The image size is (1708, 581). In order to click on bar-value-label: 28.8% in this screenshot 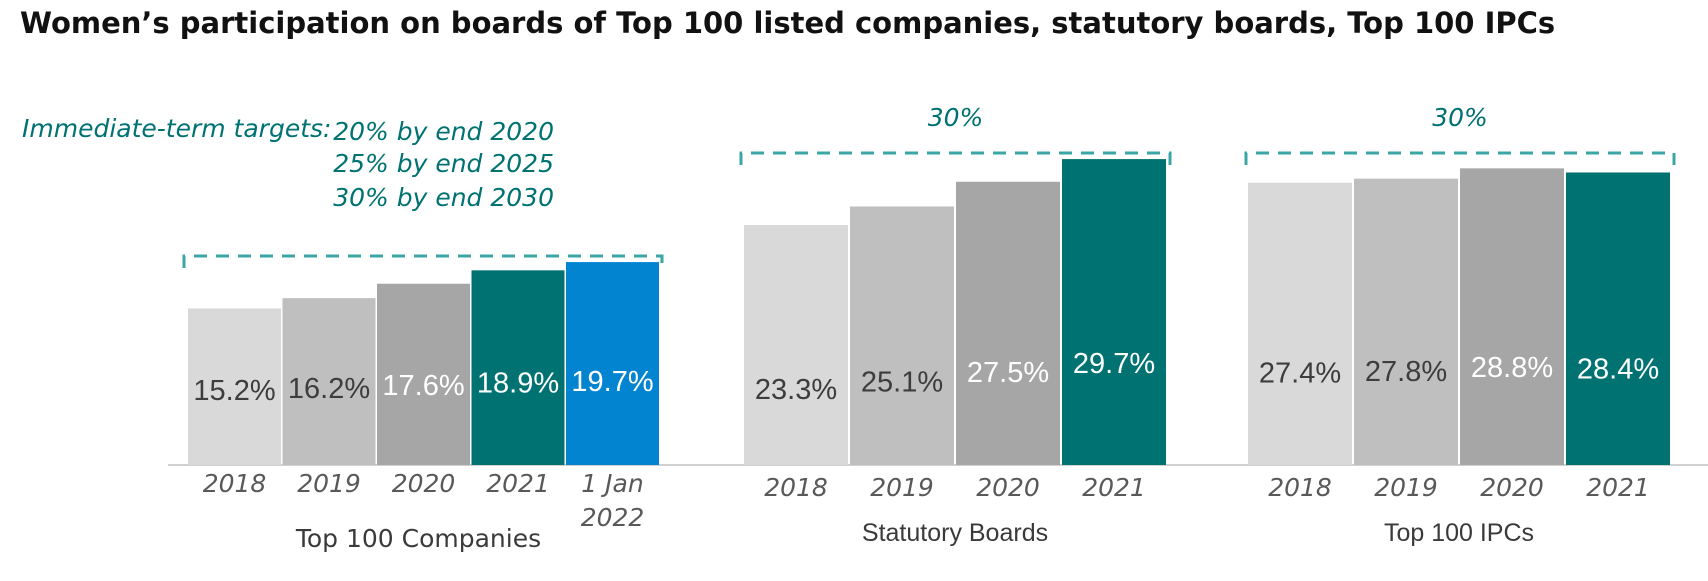, I will do `click(1512, 368)`.